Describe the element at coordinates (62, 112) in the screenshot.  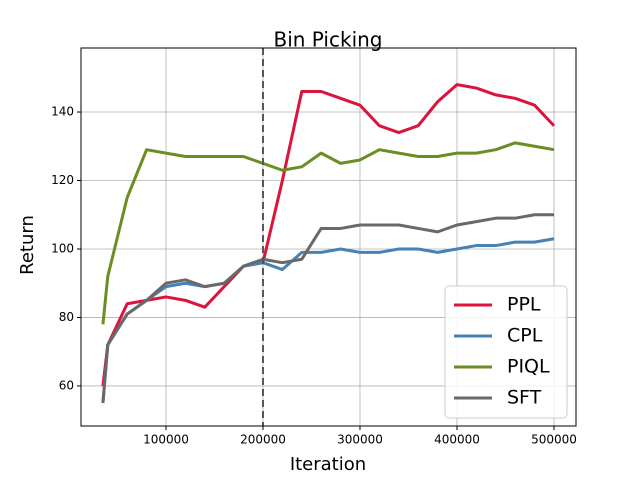
I see `y-tick-label: 140` at that location.